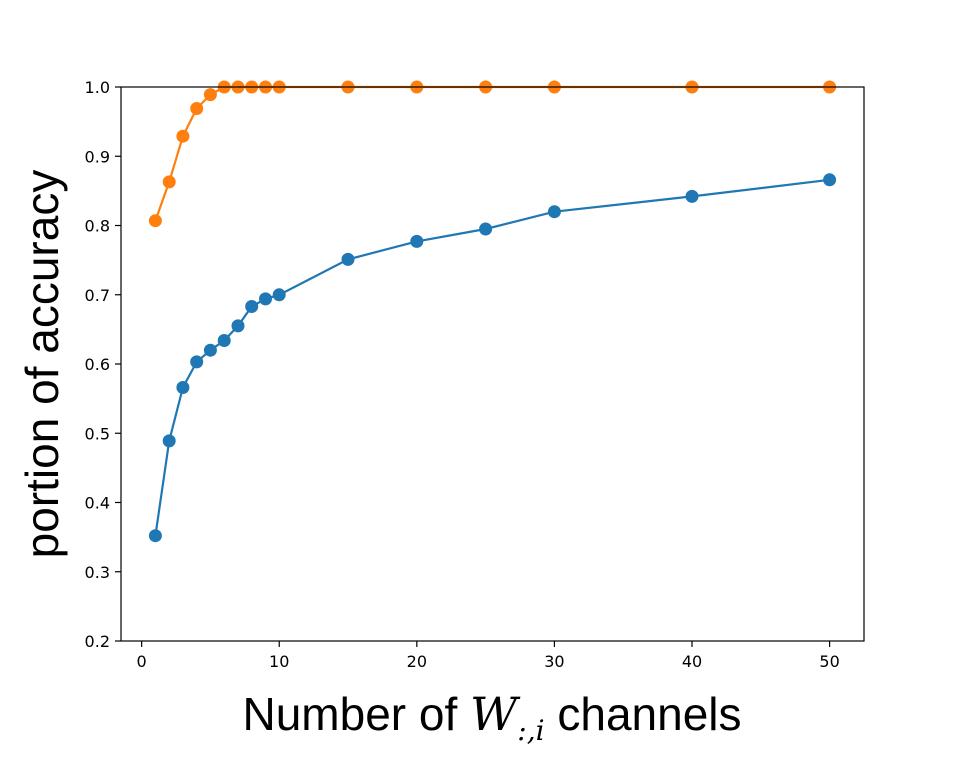 This screenshot has height=774, width=960. Describe the element at coordinates (97, 572) in the screenshot. I see `y-tick-label: 0.3` at that location.